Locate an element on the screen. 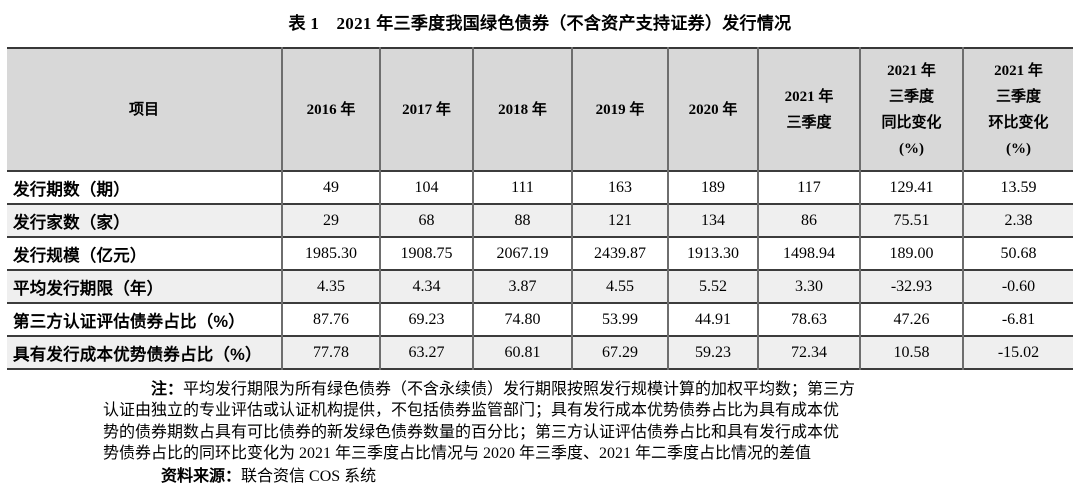 This screenshot has width=1080, height=487. data-cell: 1908.75 is located at coordinates (426, 253).